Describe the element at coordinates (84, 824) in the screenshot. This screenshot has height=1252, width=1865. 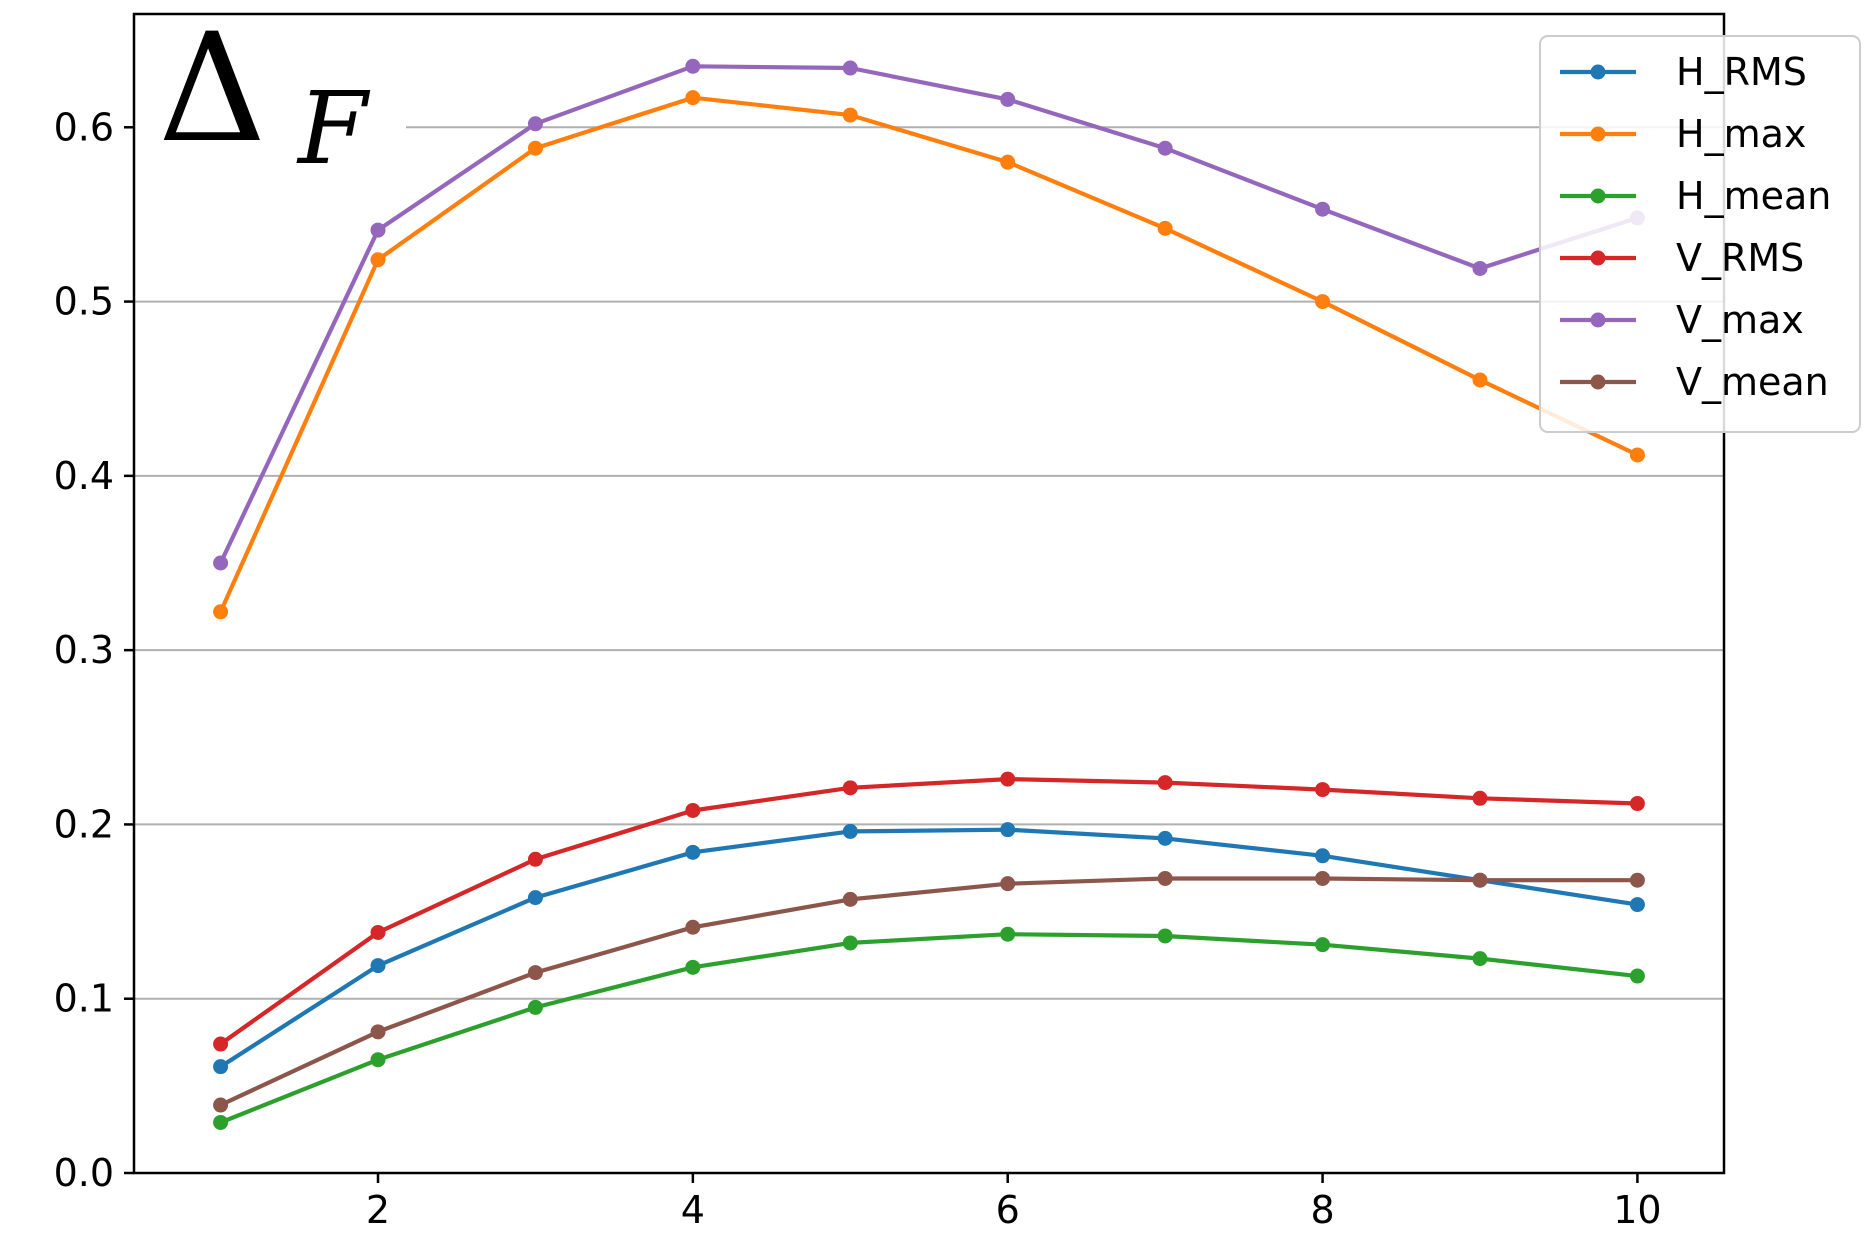
I see `y-tick-label: 0.2` at that location.